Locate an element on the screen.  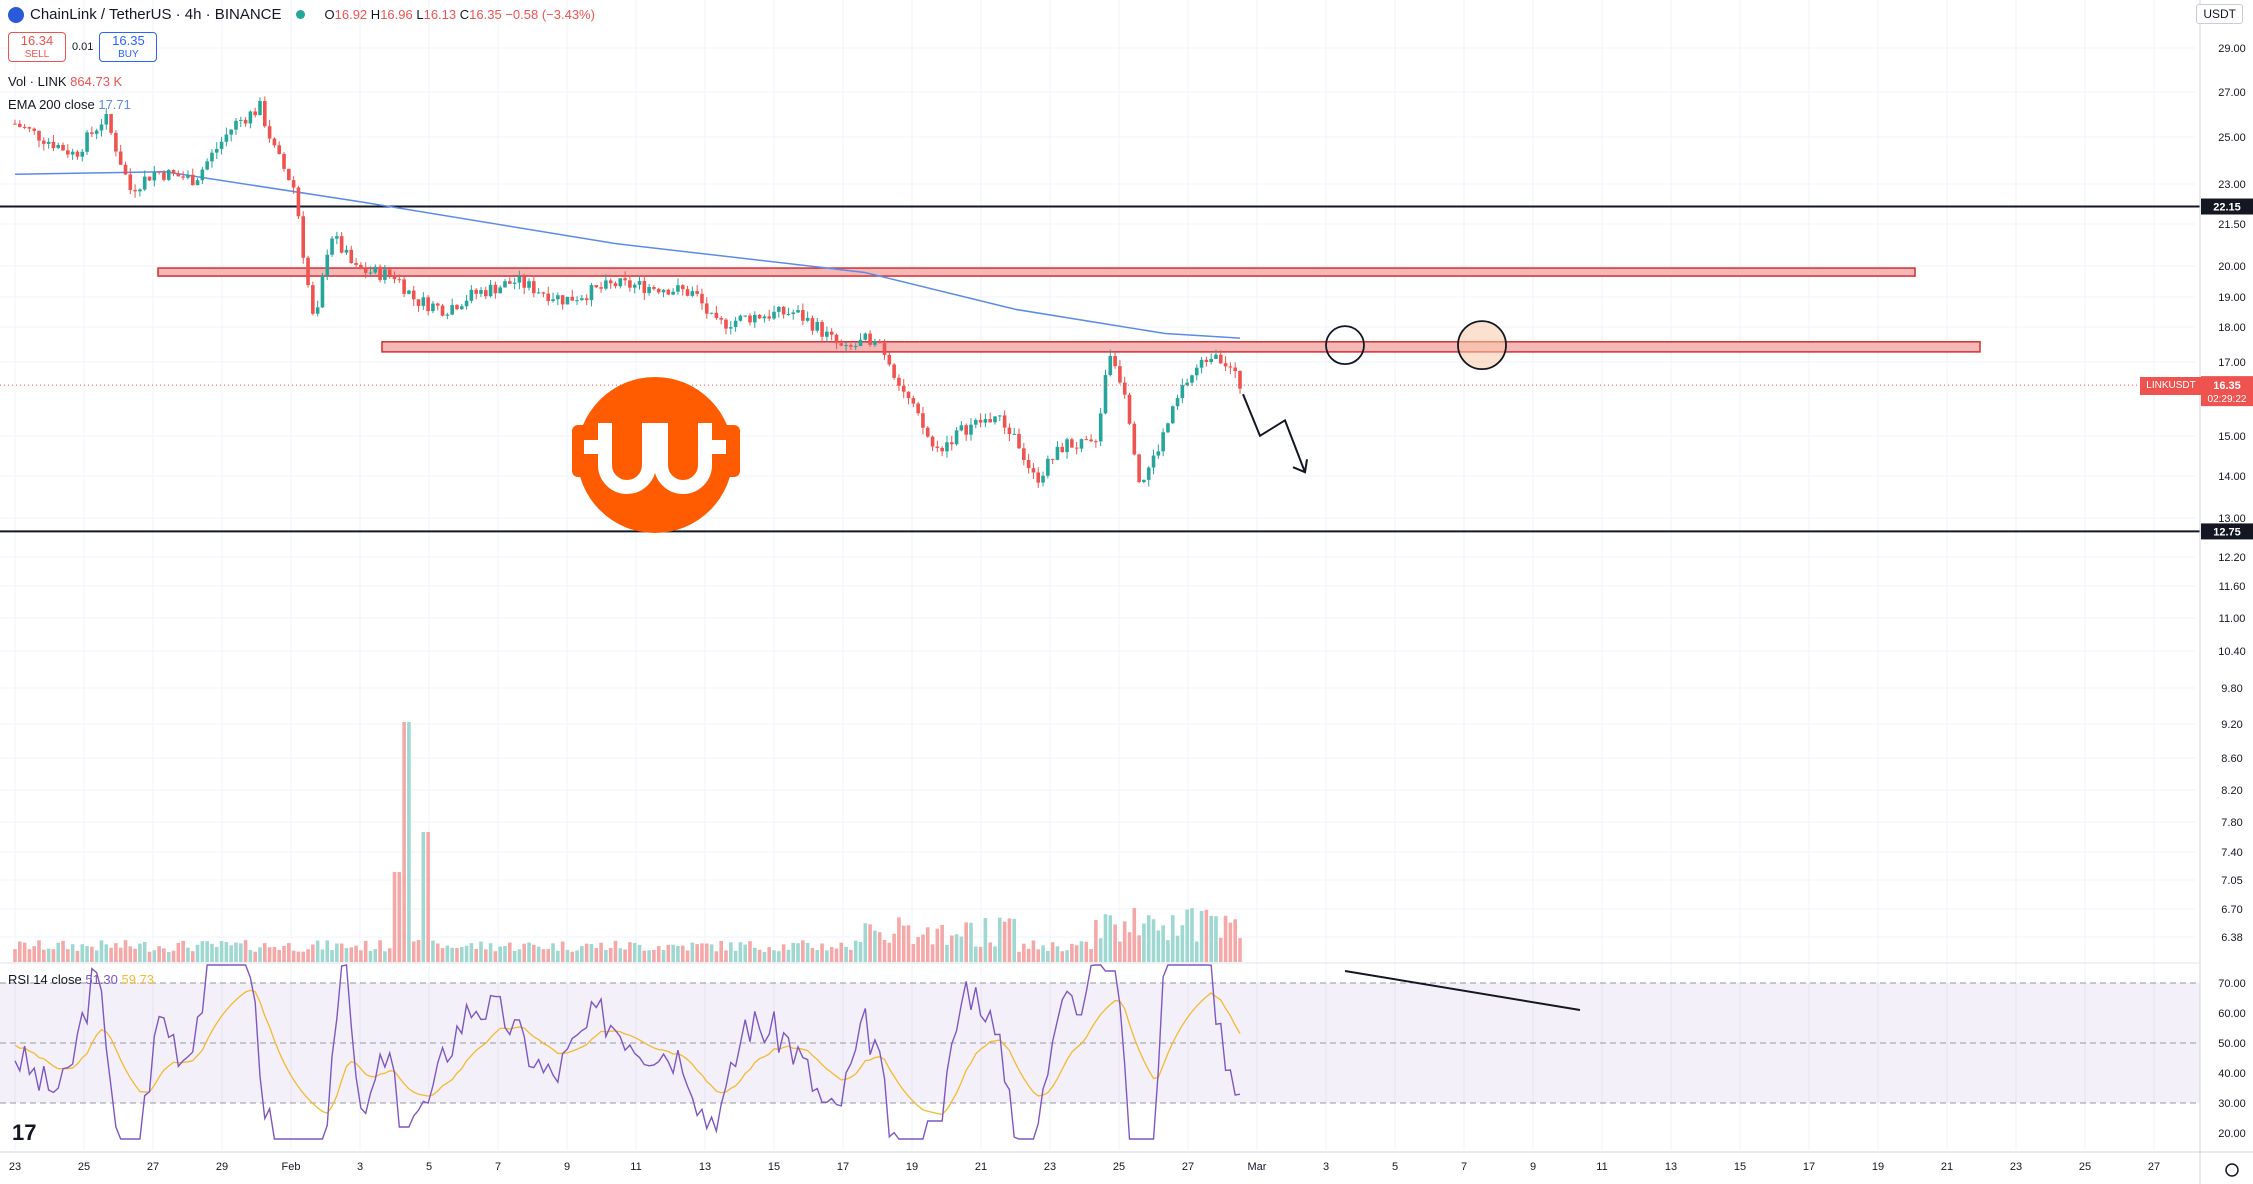
time-tick-label: 29 is located at coordinates (222, 1167).